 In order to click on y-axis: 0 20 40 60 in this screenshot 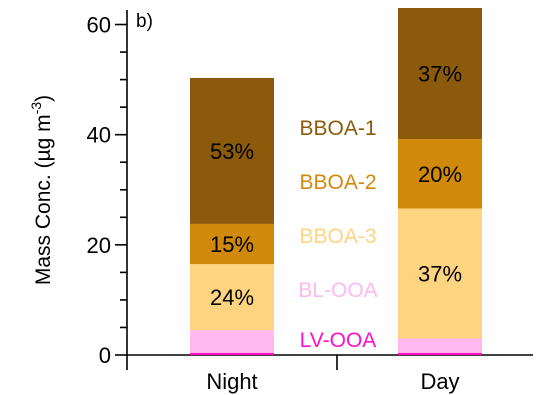, I will do `click(107, 190)`.